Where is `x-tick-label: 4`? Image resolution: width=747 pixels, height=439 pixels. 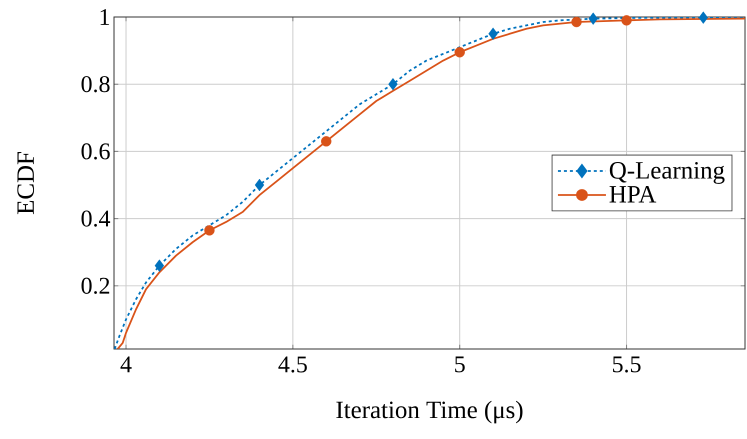
x-tick-label: 4 is located at coordinates (126, 364).